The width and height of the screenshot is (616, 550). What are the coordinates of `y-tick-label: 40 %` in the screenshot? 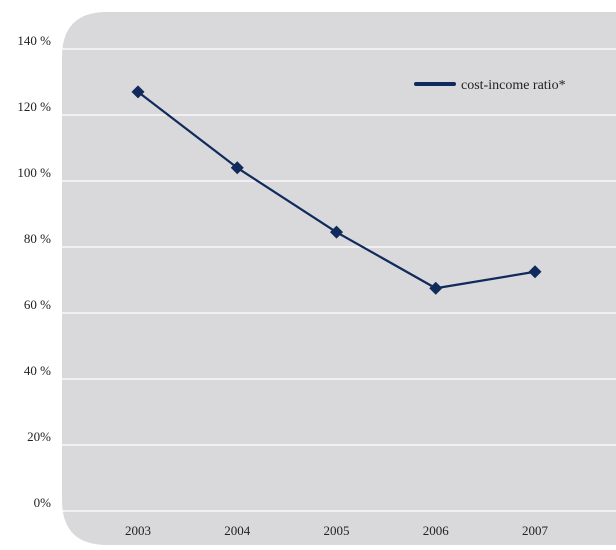 It's located at (37, 370).